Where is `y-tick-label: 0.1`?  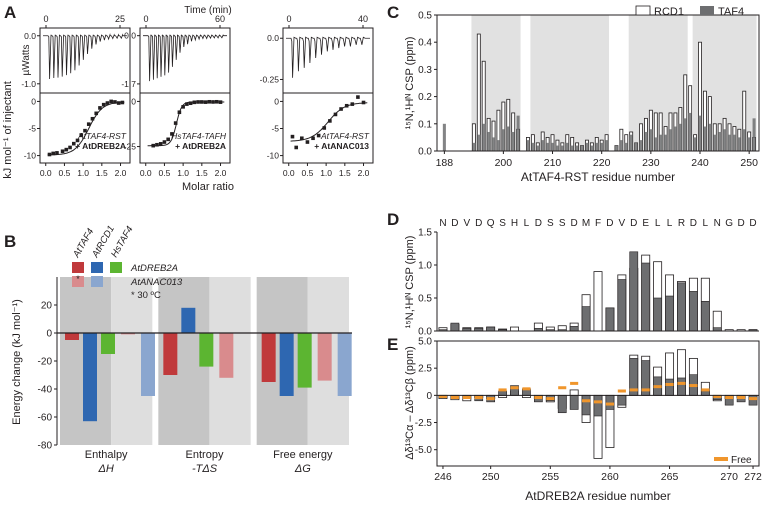 y-tick-label: 0.1 is located at coordinates (425, 124).